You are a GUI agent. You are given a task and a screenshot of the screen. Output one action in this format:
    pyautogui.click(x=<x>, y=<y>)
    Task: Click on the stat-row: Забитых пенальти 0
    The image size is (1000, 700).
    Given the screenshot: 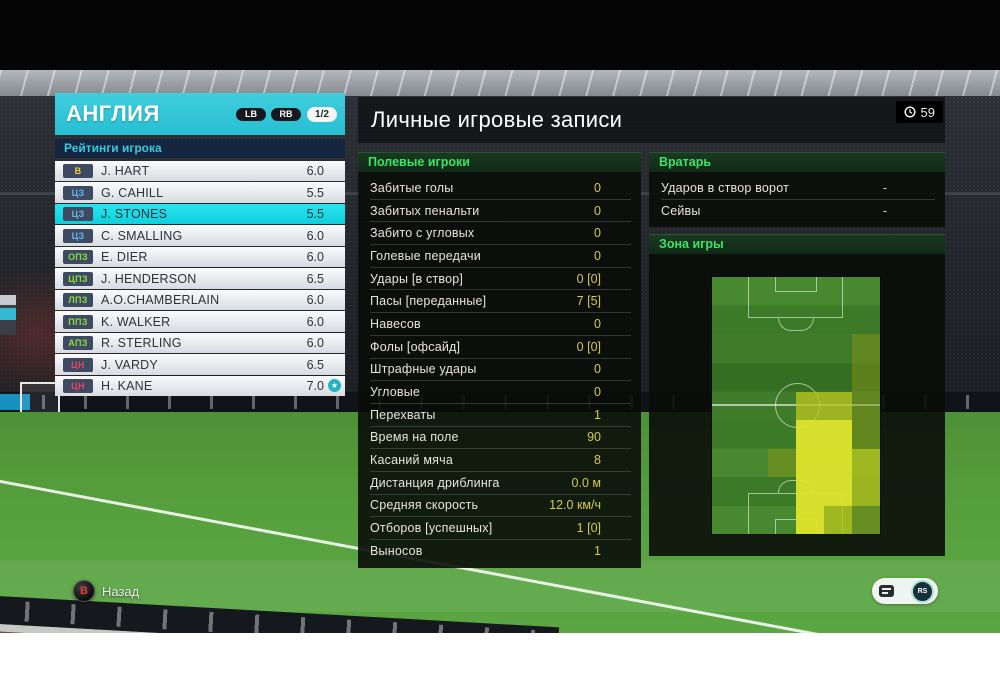 What is the action you would take?
    pyautogui.click(x=500, y=211)
    